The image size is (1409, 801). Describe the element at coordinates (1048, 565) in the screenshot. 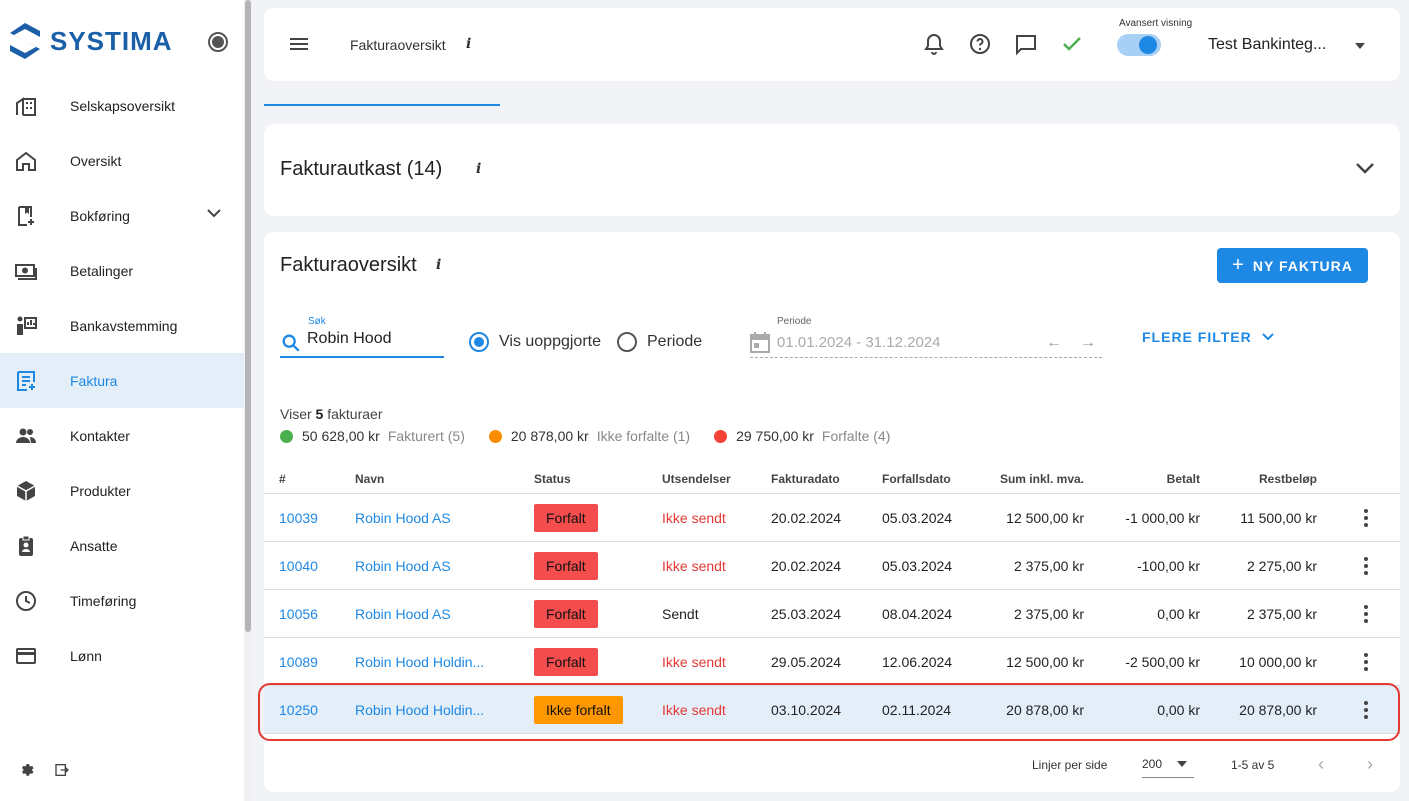

I see `sum-amount: 2 375,00 kr` at that location.